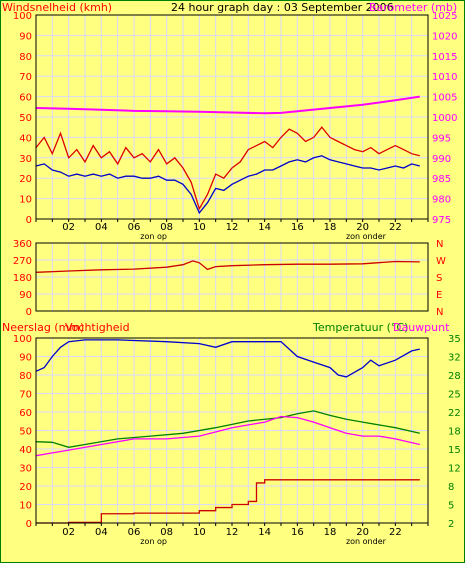 This screenshot has height=563, width=465. Describe the element at coordinates (22, 244) in the screenshot. I see `y-dir-tick-label: 360` at that location.